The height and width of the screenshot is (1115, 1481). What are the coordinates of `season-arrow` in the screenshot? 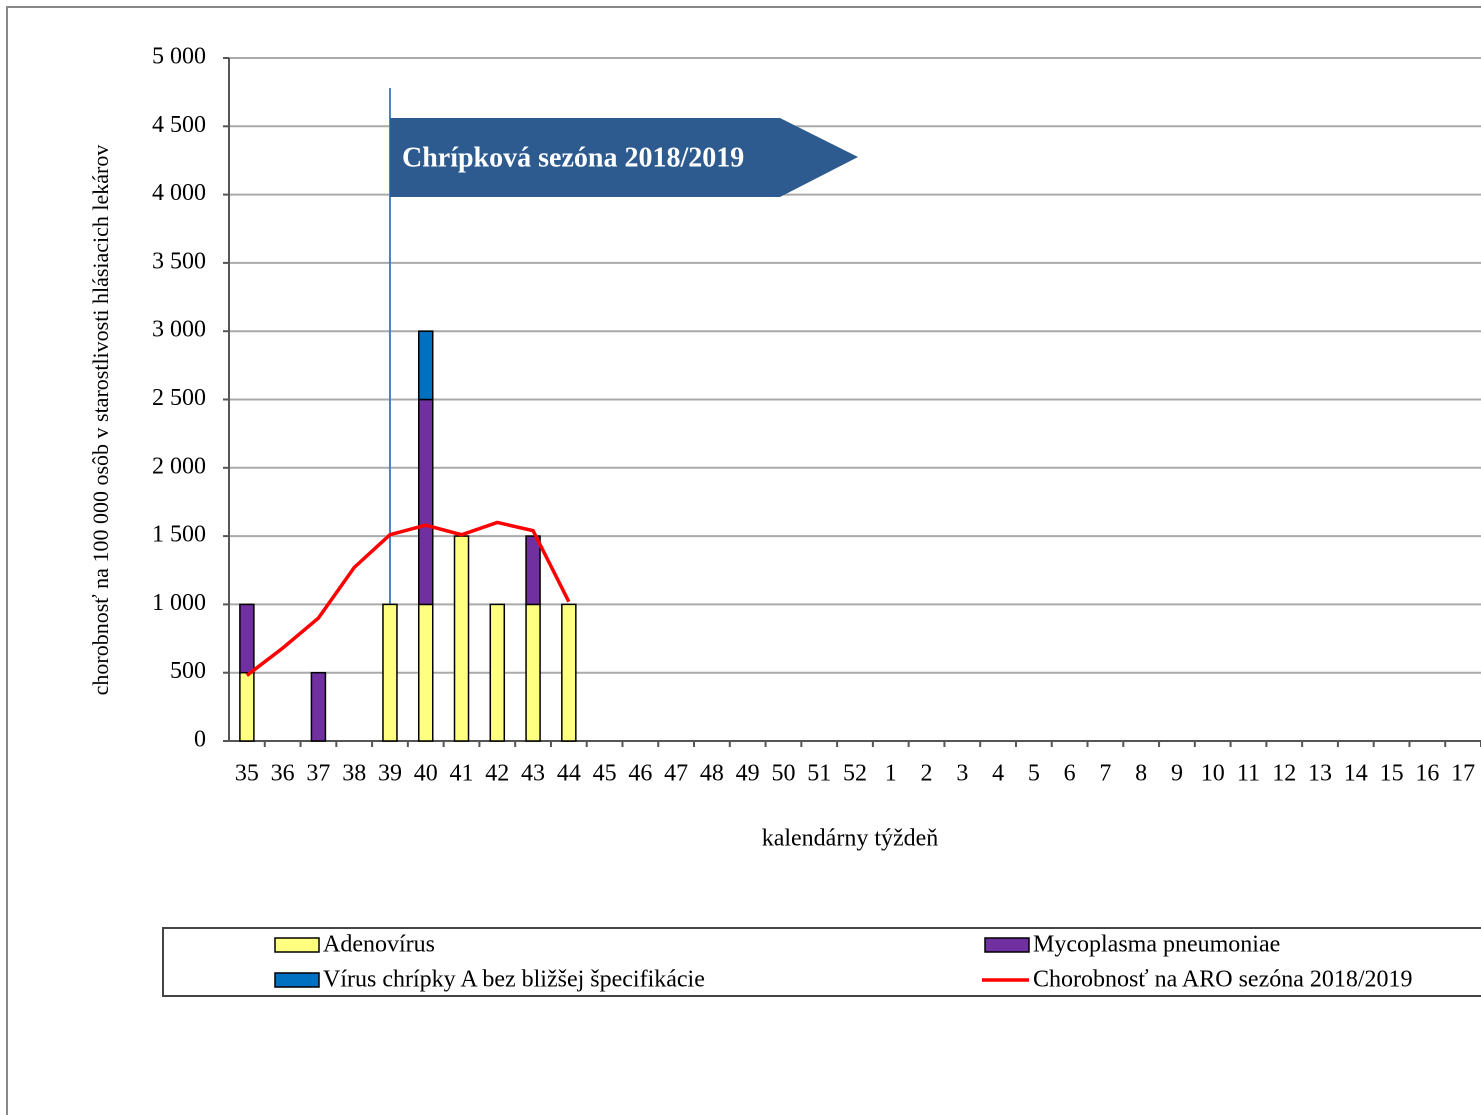 It's located at (623, 157).